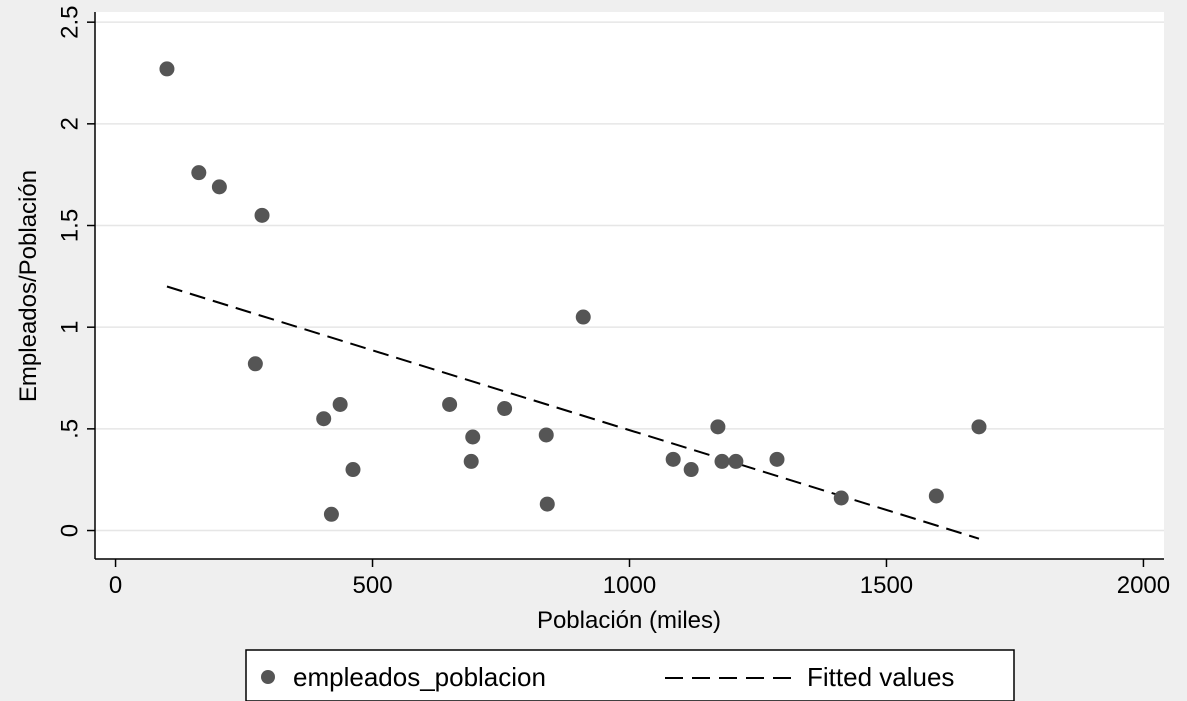 The width and height of the screenshot is (1187, 701). What do you see at coordinates (69, 21) in the screenshot?
I see `y-tick-label: 2.5` at bounding box center [69, 21].